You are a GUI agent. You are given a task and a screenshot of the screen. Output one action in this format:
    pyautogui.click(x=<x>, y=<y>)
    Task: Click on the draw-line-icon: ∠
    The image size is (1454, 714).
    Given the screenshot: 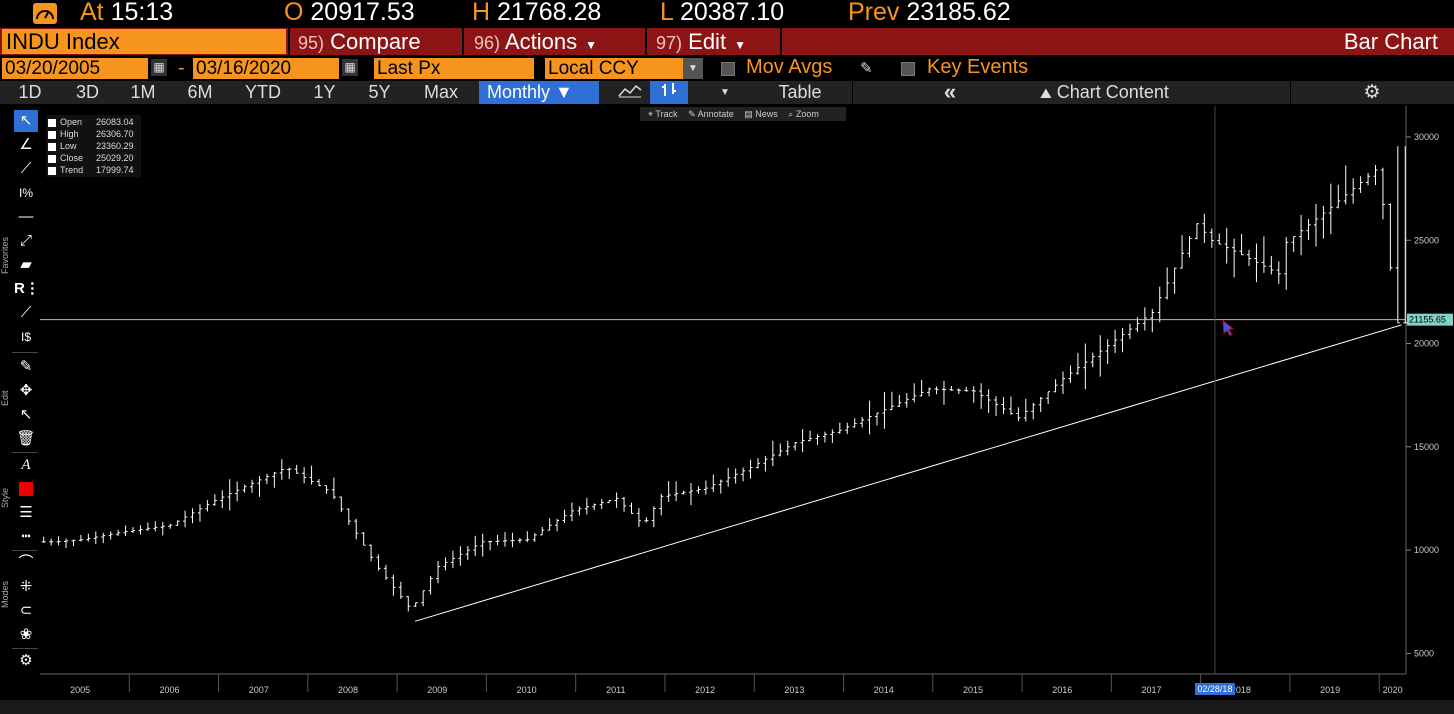 What is the action you would take?
    pyautogui.click(x=26, y=144)
    